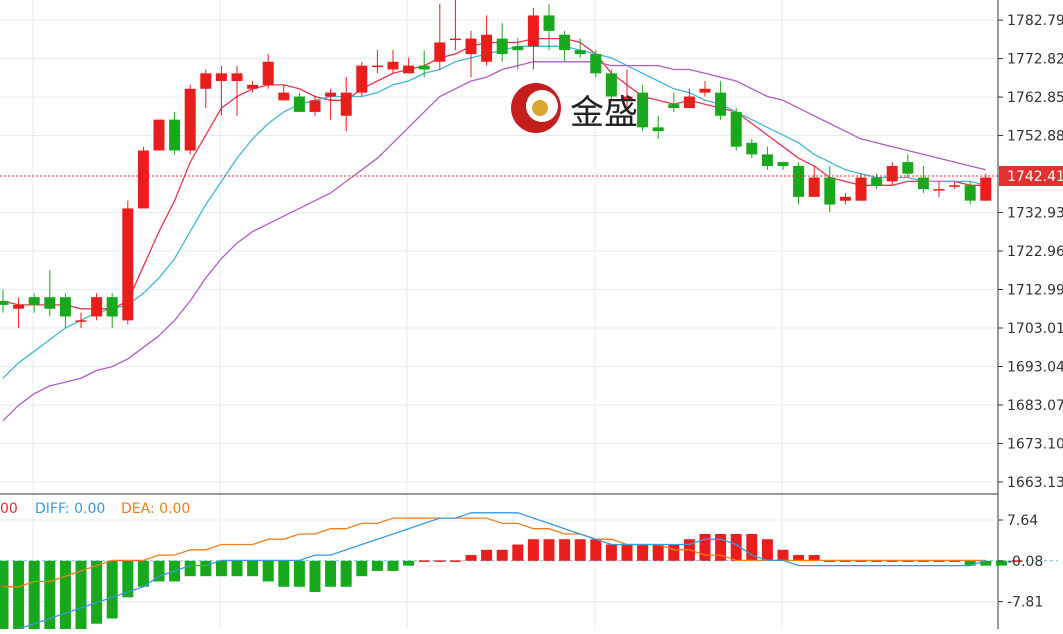 This screenshot has width=1063, height=634. I want to click on price-tick-label: 1693.04, so click(1035, 367).